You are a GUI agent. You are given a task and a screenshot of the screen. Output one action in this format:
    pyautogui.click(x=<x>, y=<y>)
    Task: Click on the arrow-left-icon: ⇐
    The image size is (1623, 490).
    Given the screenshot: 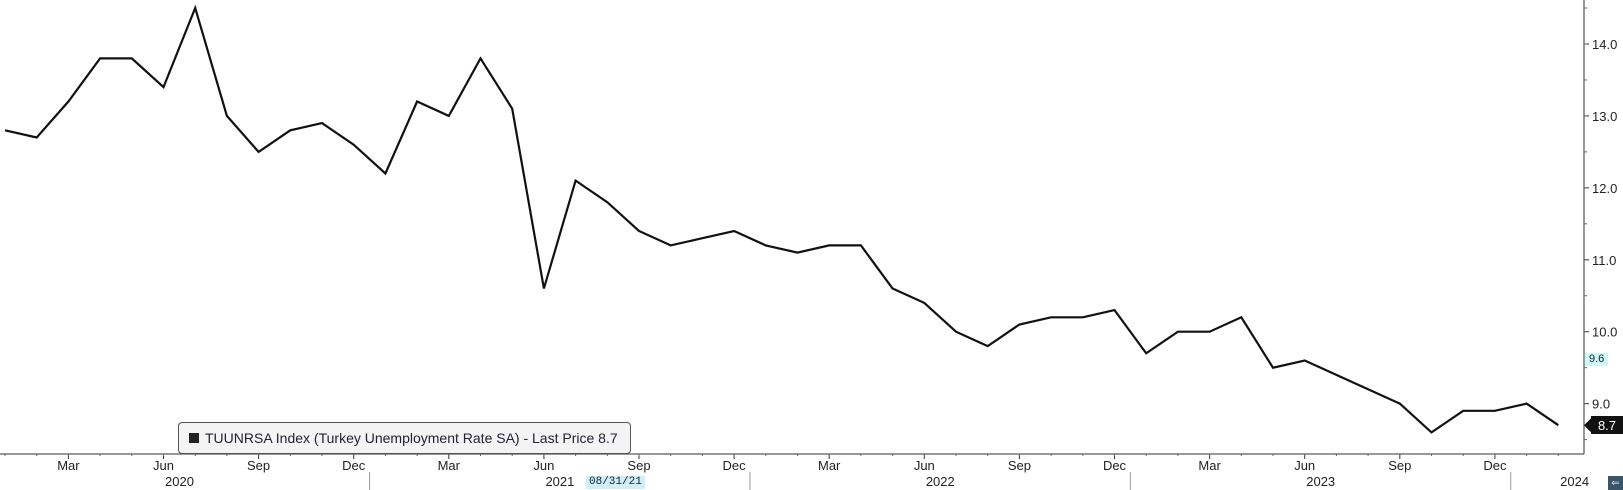 What is the action you would take?
    pyautogui.click(x=1615, y=483)
    